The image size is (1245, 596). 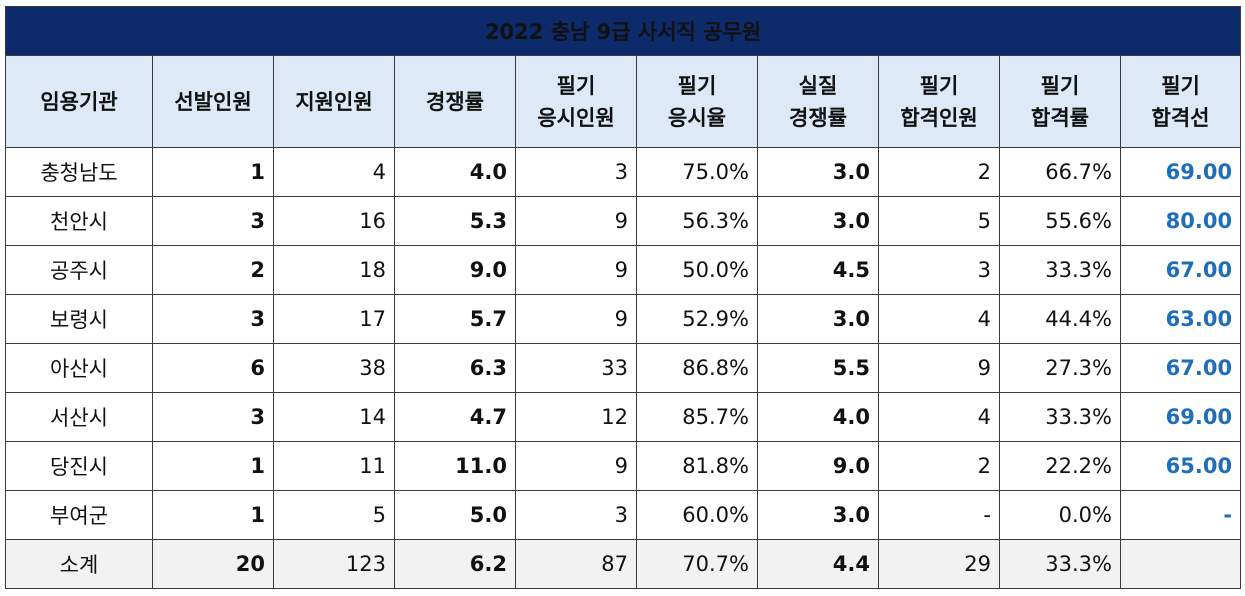 What do you see at coordinates (334, 368) in the screenshot?
I see `cell-applicants: 38` at bounding box center [334, 368].